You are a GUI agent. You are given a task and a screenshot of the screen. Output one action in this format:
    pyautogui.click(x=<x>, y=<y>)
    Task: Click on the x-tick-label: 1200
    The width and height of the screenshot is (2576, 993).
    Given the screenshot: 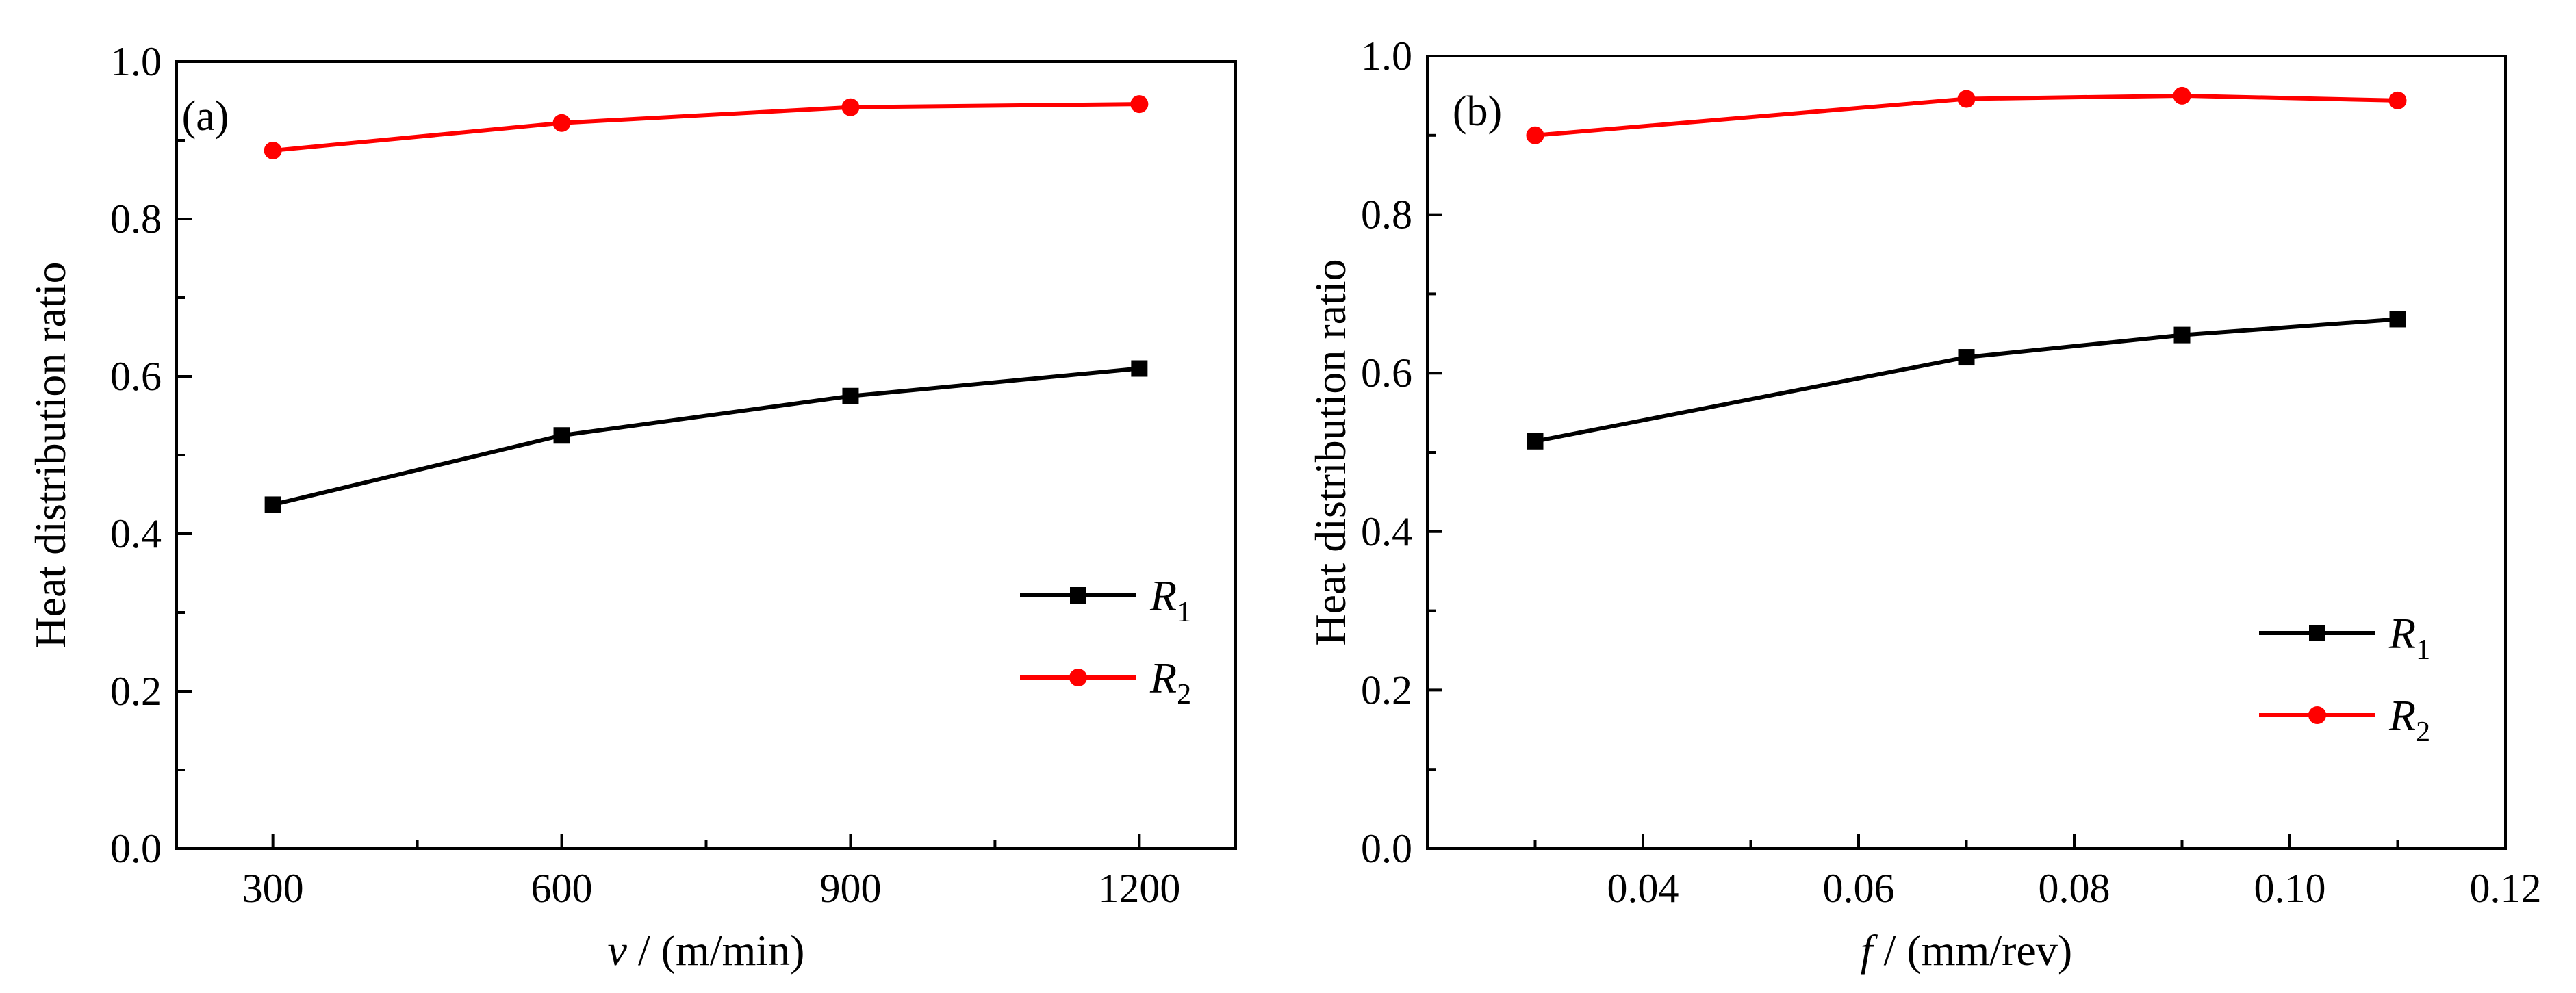 What is the action you would take?
    pyautogui.click(x=1139, y=888)
    